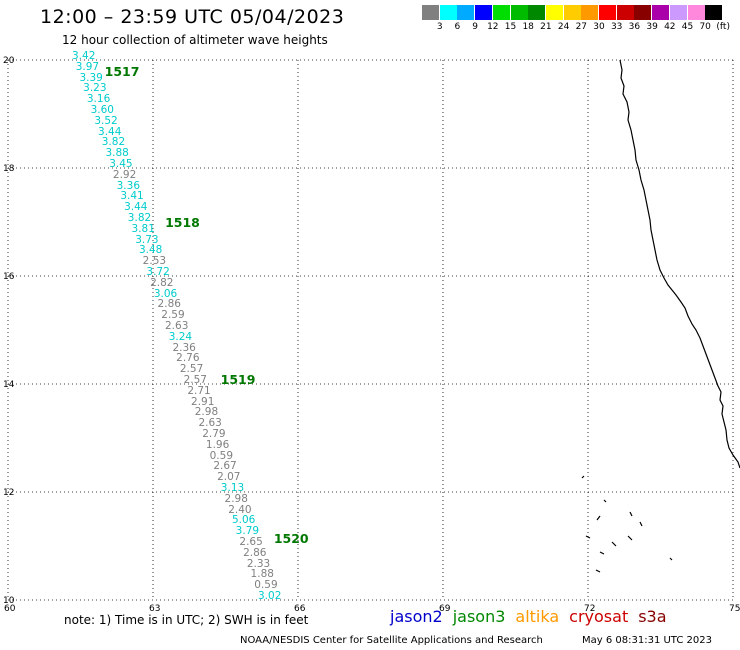 Image resolution: width=740 pixels, height=650 pixels. Describe the element at coordinates (563, 27) in the screenshot. I see `color-scale-tick: 24` at that location.